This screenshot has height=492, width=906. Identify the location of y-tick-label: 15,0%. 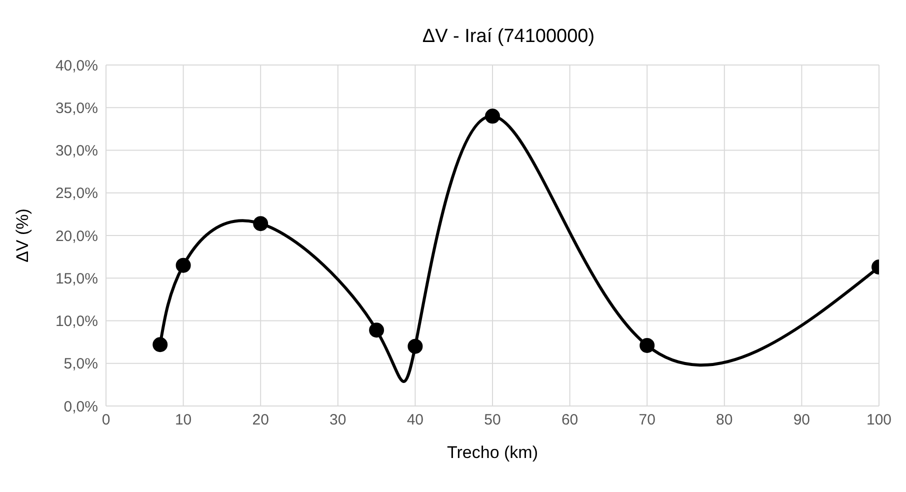
(76, 279).